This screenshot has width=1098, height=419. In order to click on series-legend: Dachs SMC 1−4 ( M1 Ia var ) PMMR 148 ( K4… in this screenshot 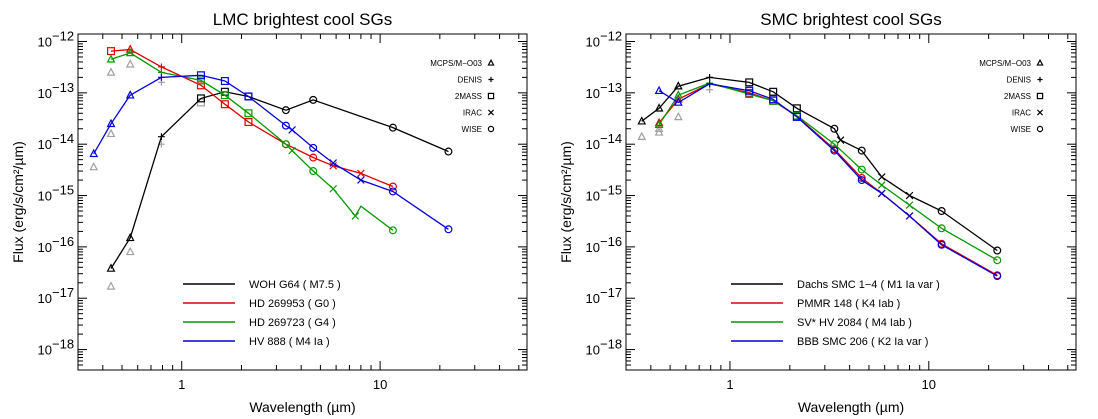, I will do `click(835, 313)`.